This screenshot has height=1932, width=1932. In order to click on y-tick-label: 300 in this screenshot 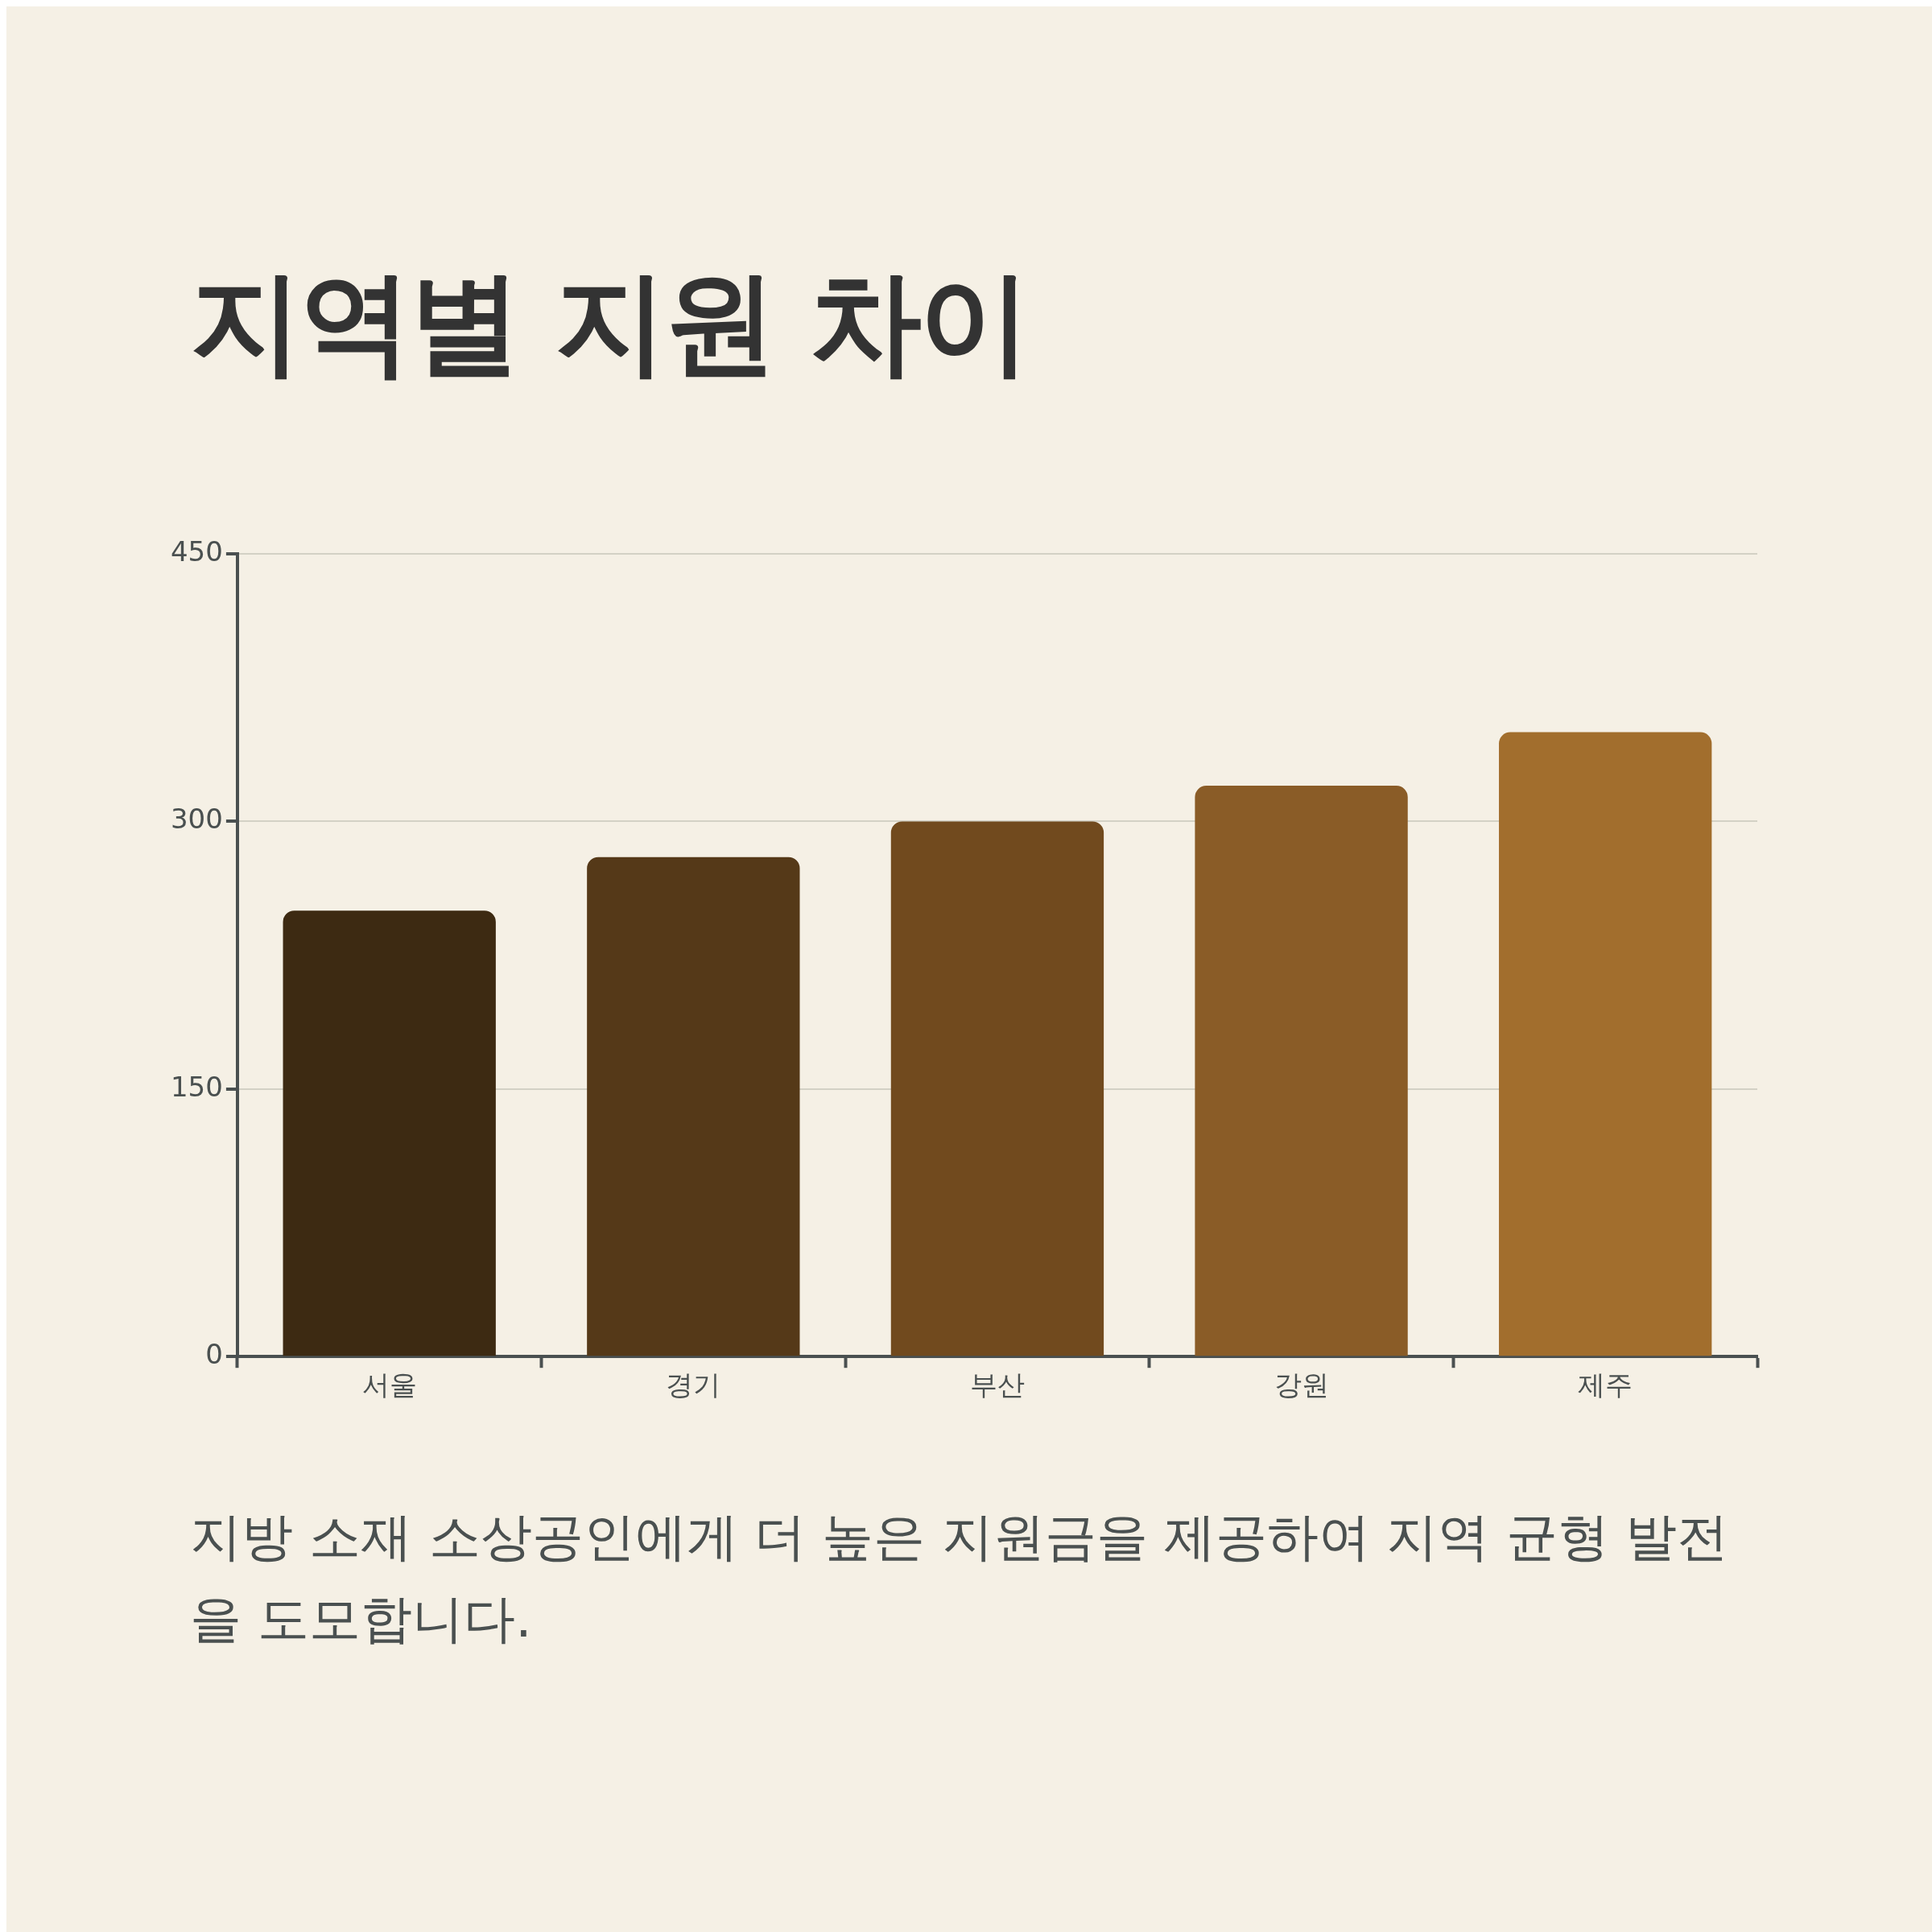, I will do `click(196, 819)`.